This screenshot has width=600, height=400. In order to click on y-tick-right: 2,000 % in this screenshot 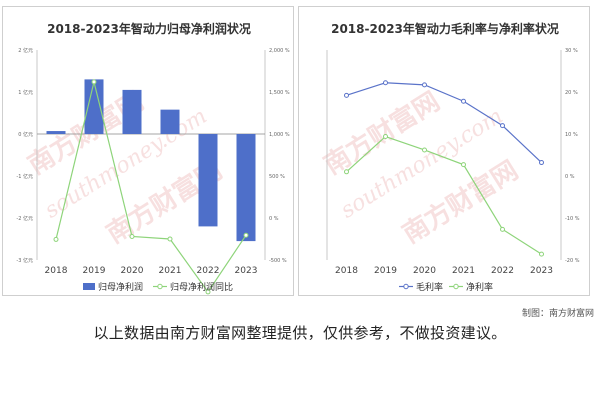, I will do `click(279, 51)`.